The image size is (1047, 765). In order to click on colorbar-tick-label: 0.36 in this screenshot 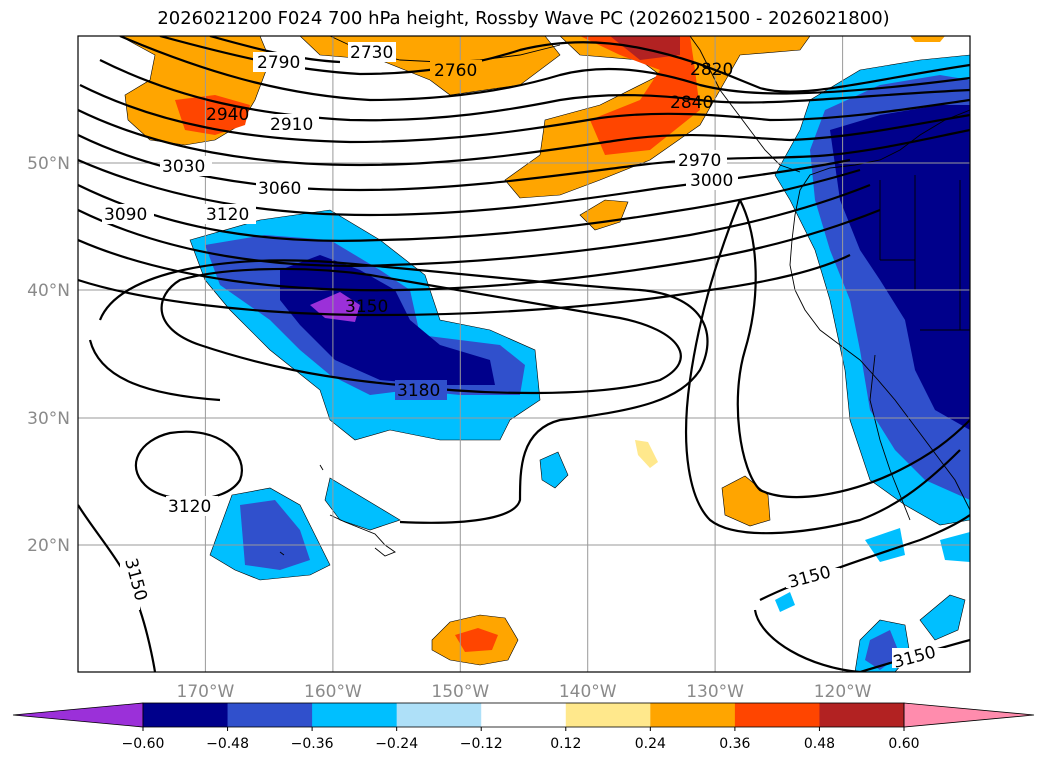, I will do `click(734, 744)`.